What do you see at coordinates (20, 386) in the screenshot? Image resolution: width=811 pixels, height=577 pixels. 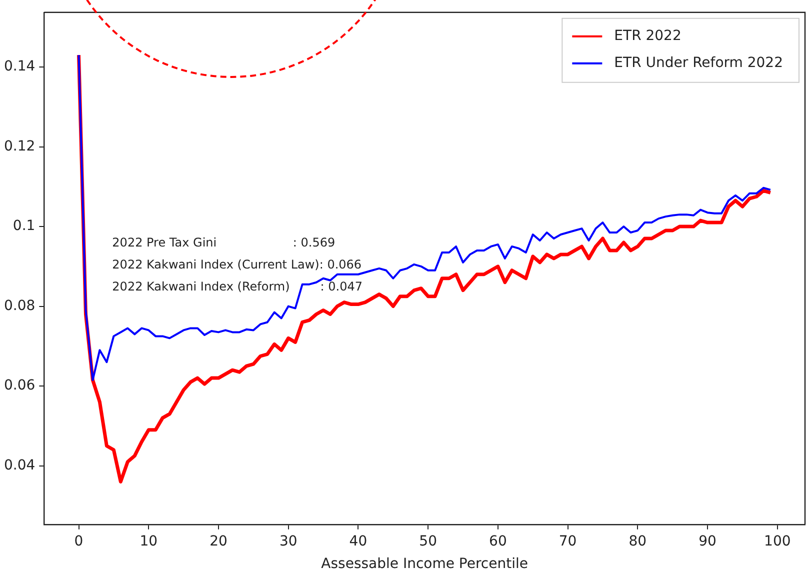 I see `y-tick-label: 0.06` at bounding box center [20, 386].